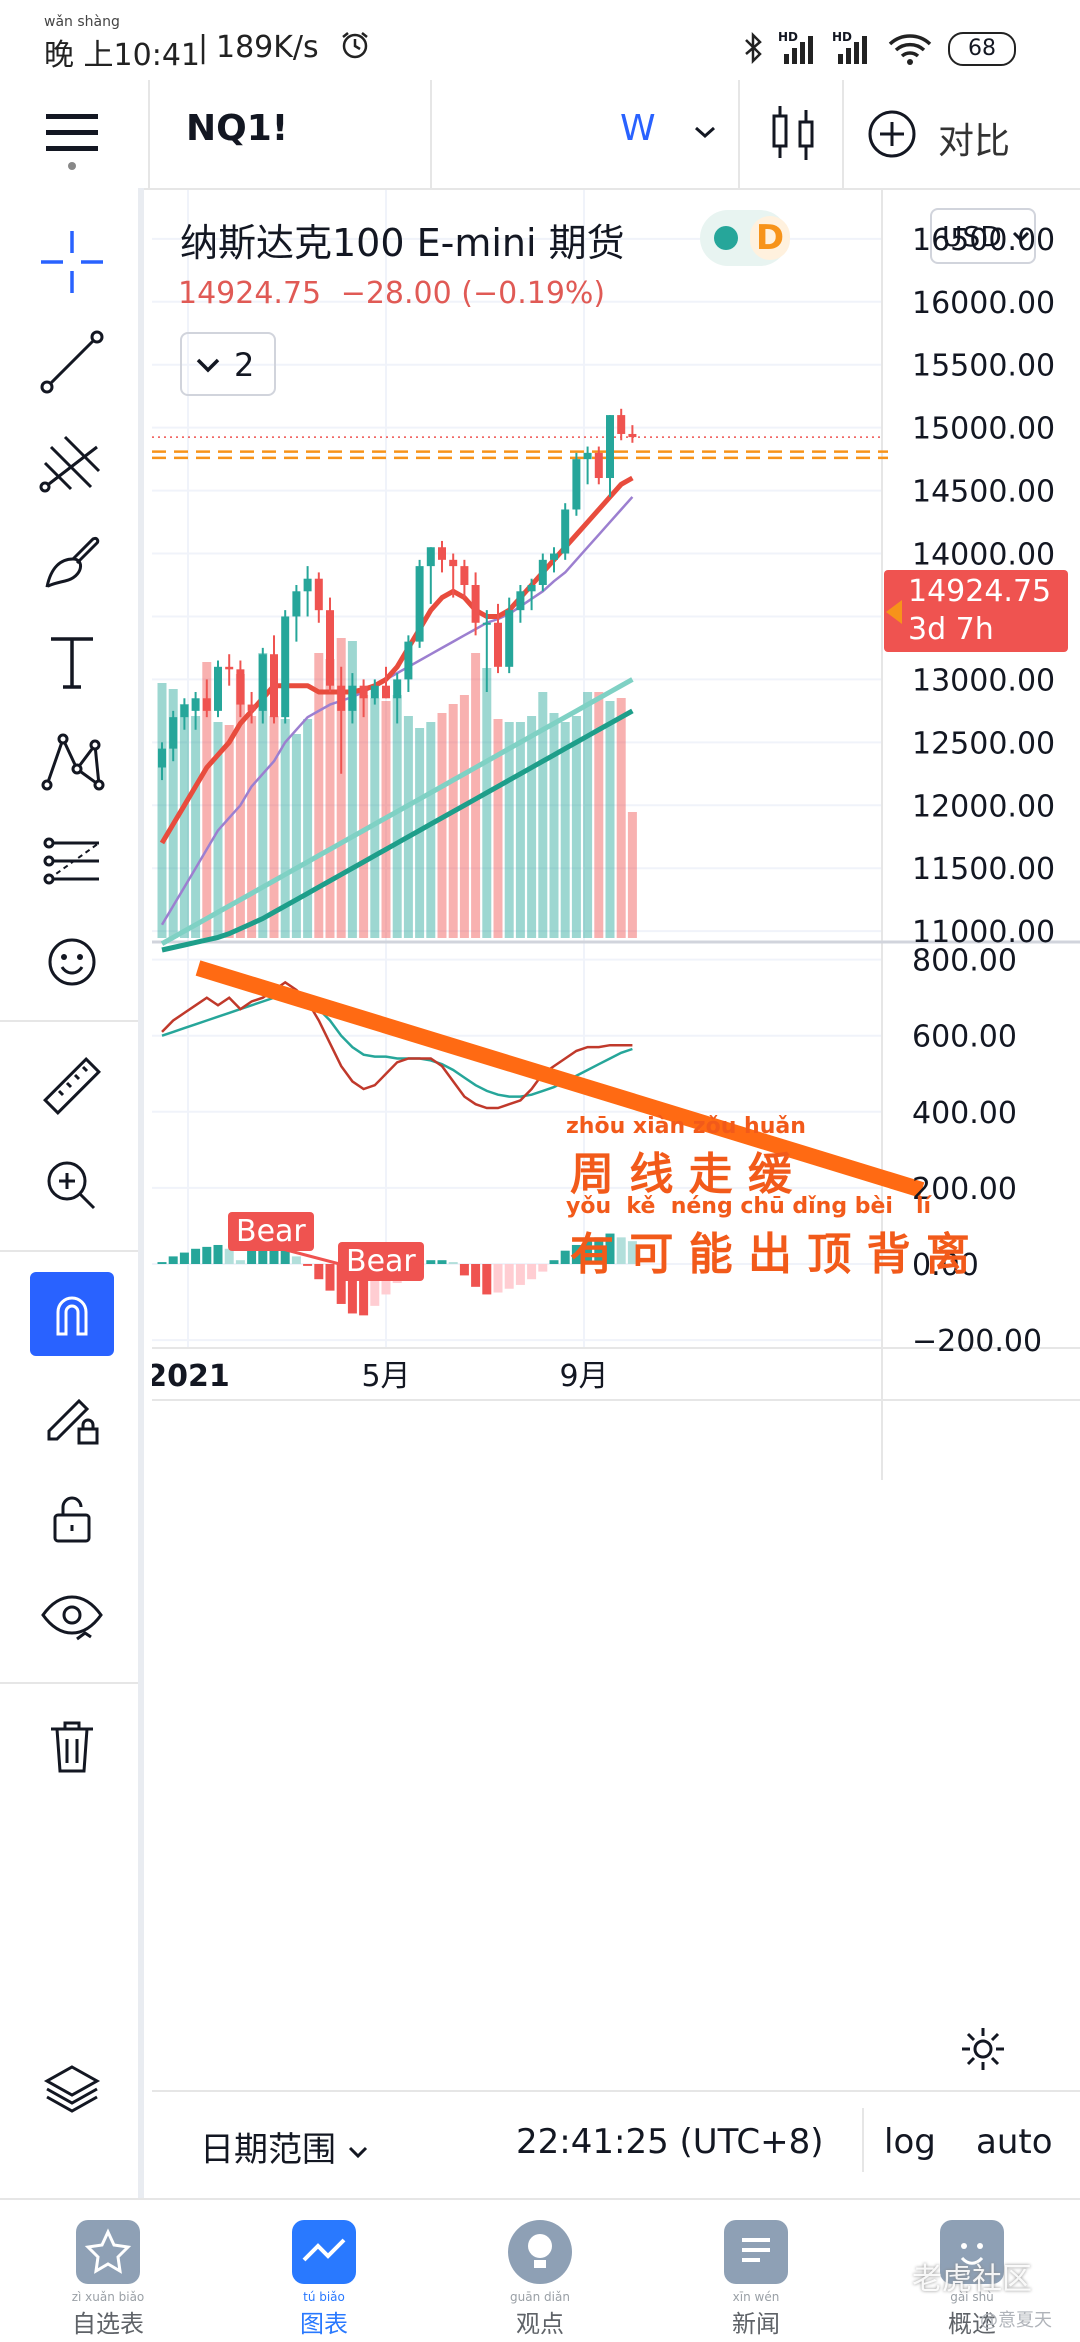 The width and height of the screenshot is (1080, 2342). I want to click on brush-icon, so click(72, 562).